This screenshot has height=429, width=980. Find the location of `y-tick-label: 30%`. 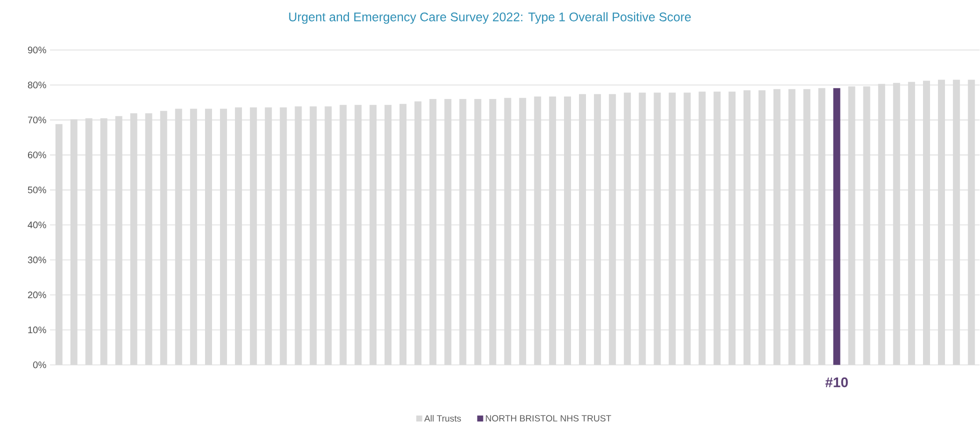

y-tick-label: 30% is located at coordinates (37, 260).